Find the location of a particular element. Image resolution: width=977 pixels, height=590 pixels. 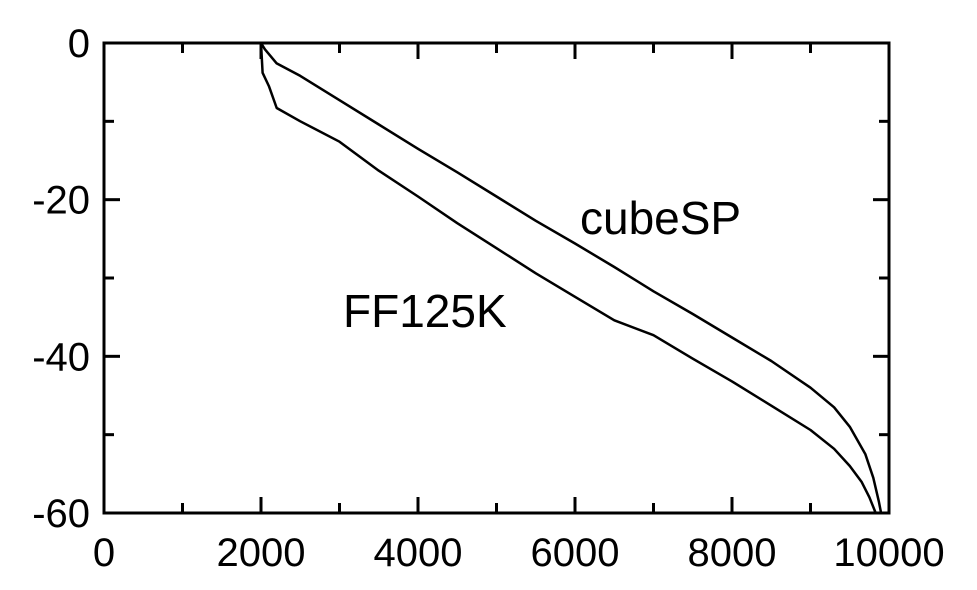

y-tick-label: -40 is located at coordinates (61, 357).